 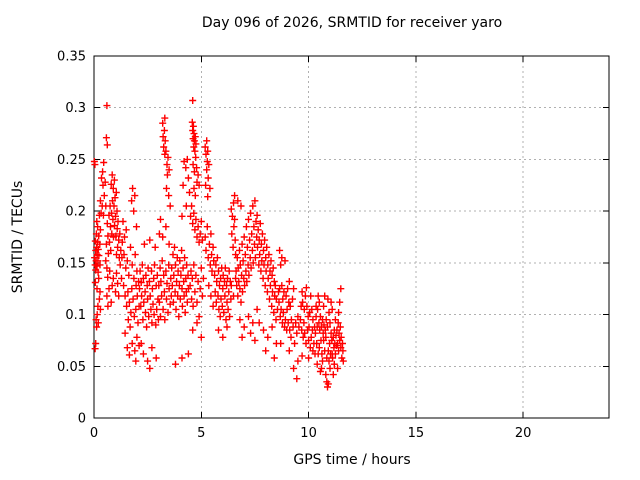 I want to click on y-tick-label: 0.15, so click(x=71, y=263).